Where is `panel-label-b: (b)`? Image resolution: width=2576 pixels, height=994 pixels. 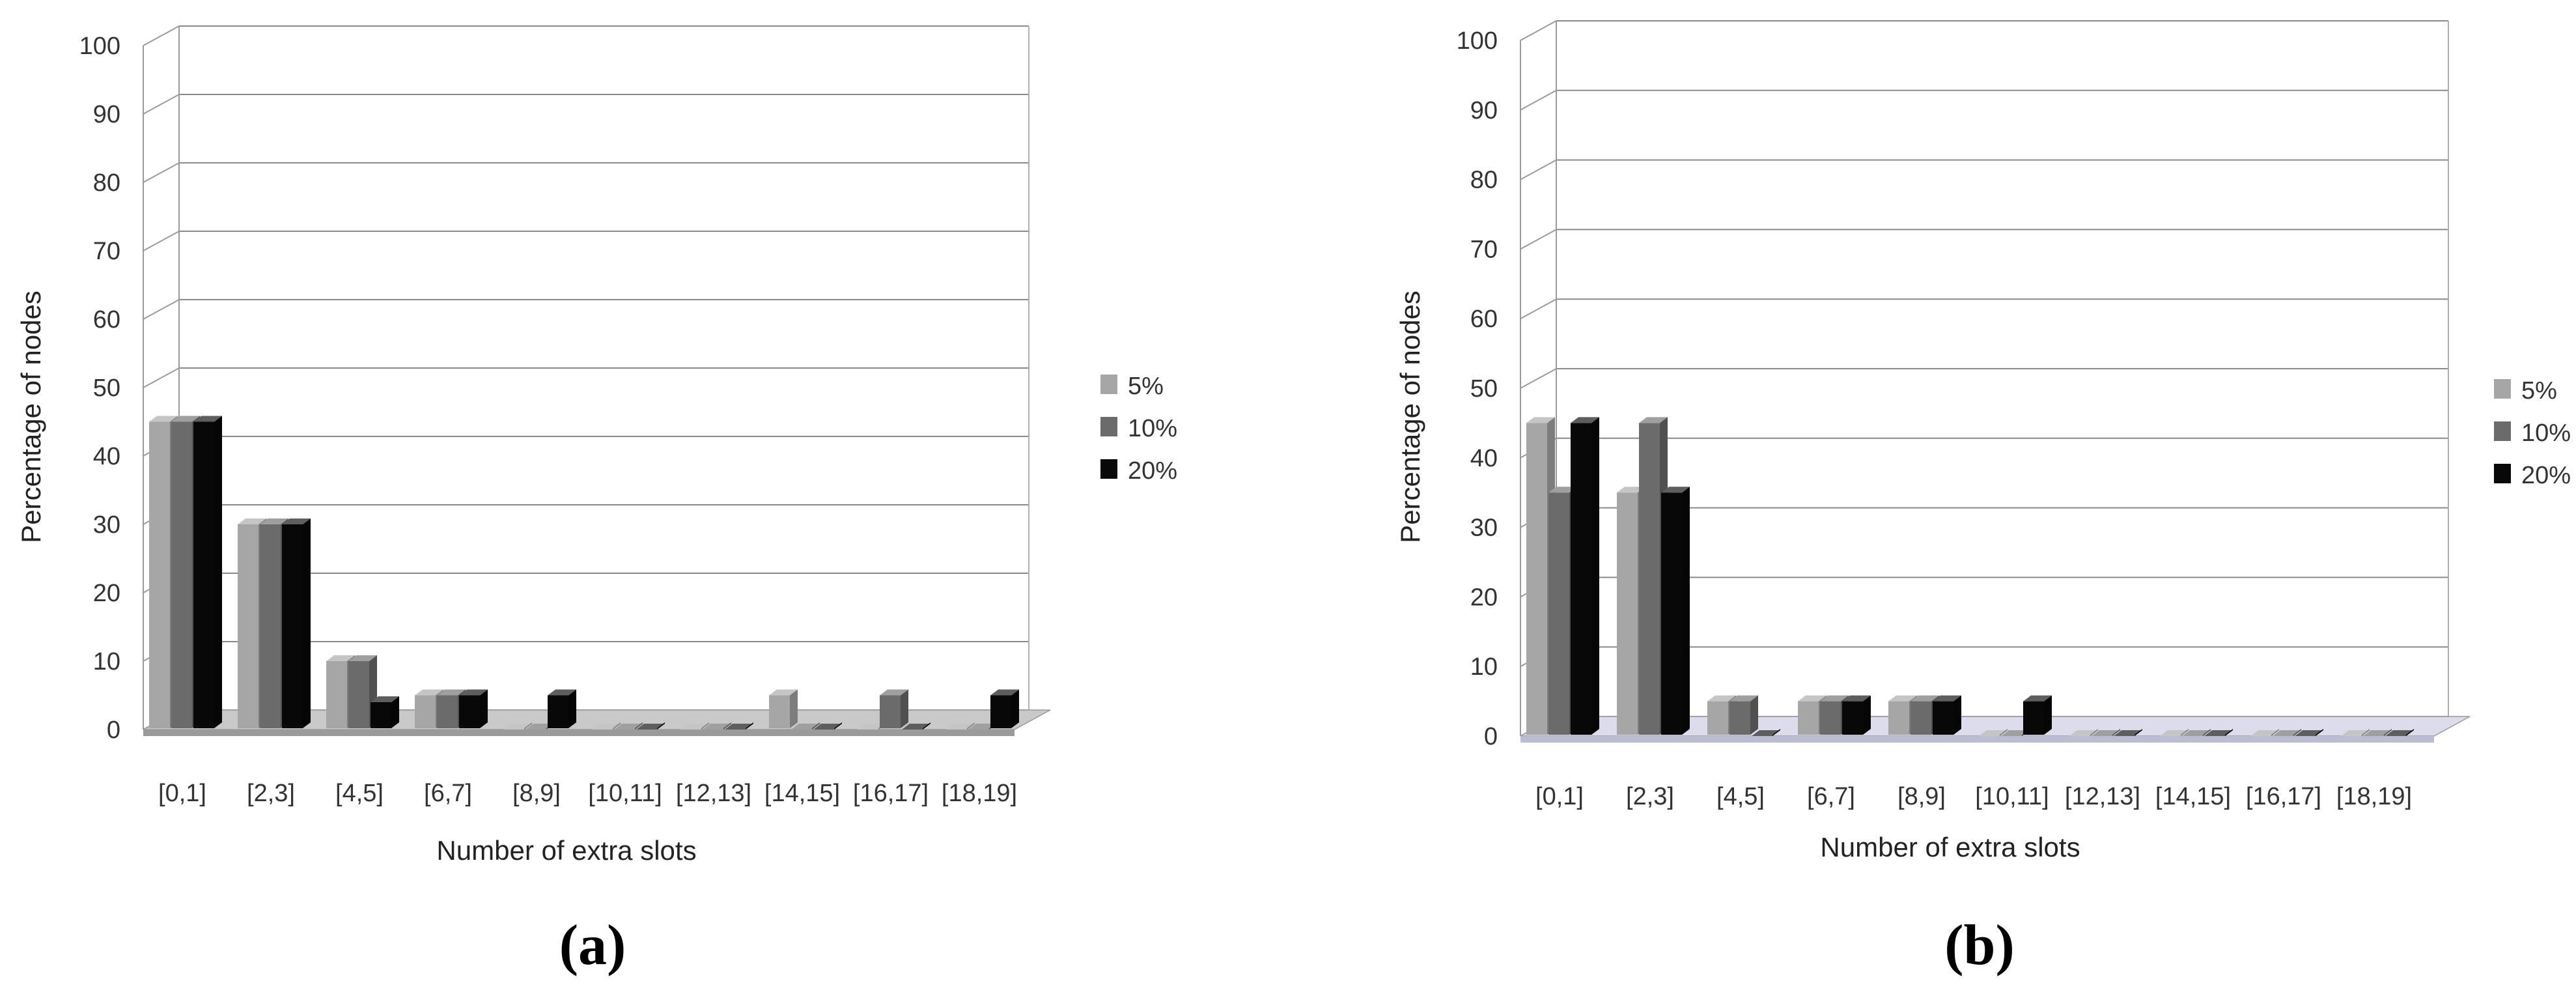 panel-label-b: (b) is located at coordinates (1980, 945).